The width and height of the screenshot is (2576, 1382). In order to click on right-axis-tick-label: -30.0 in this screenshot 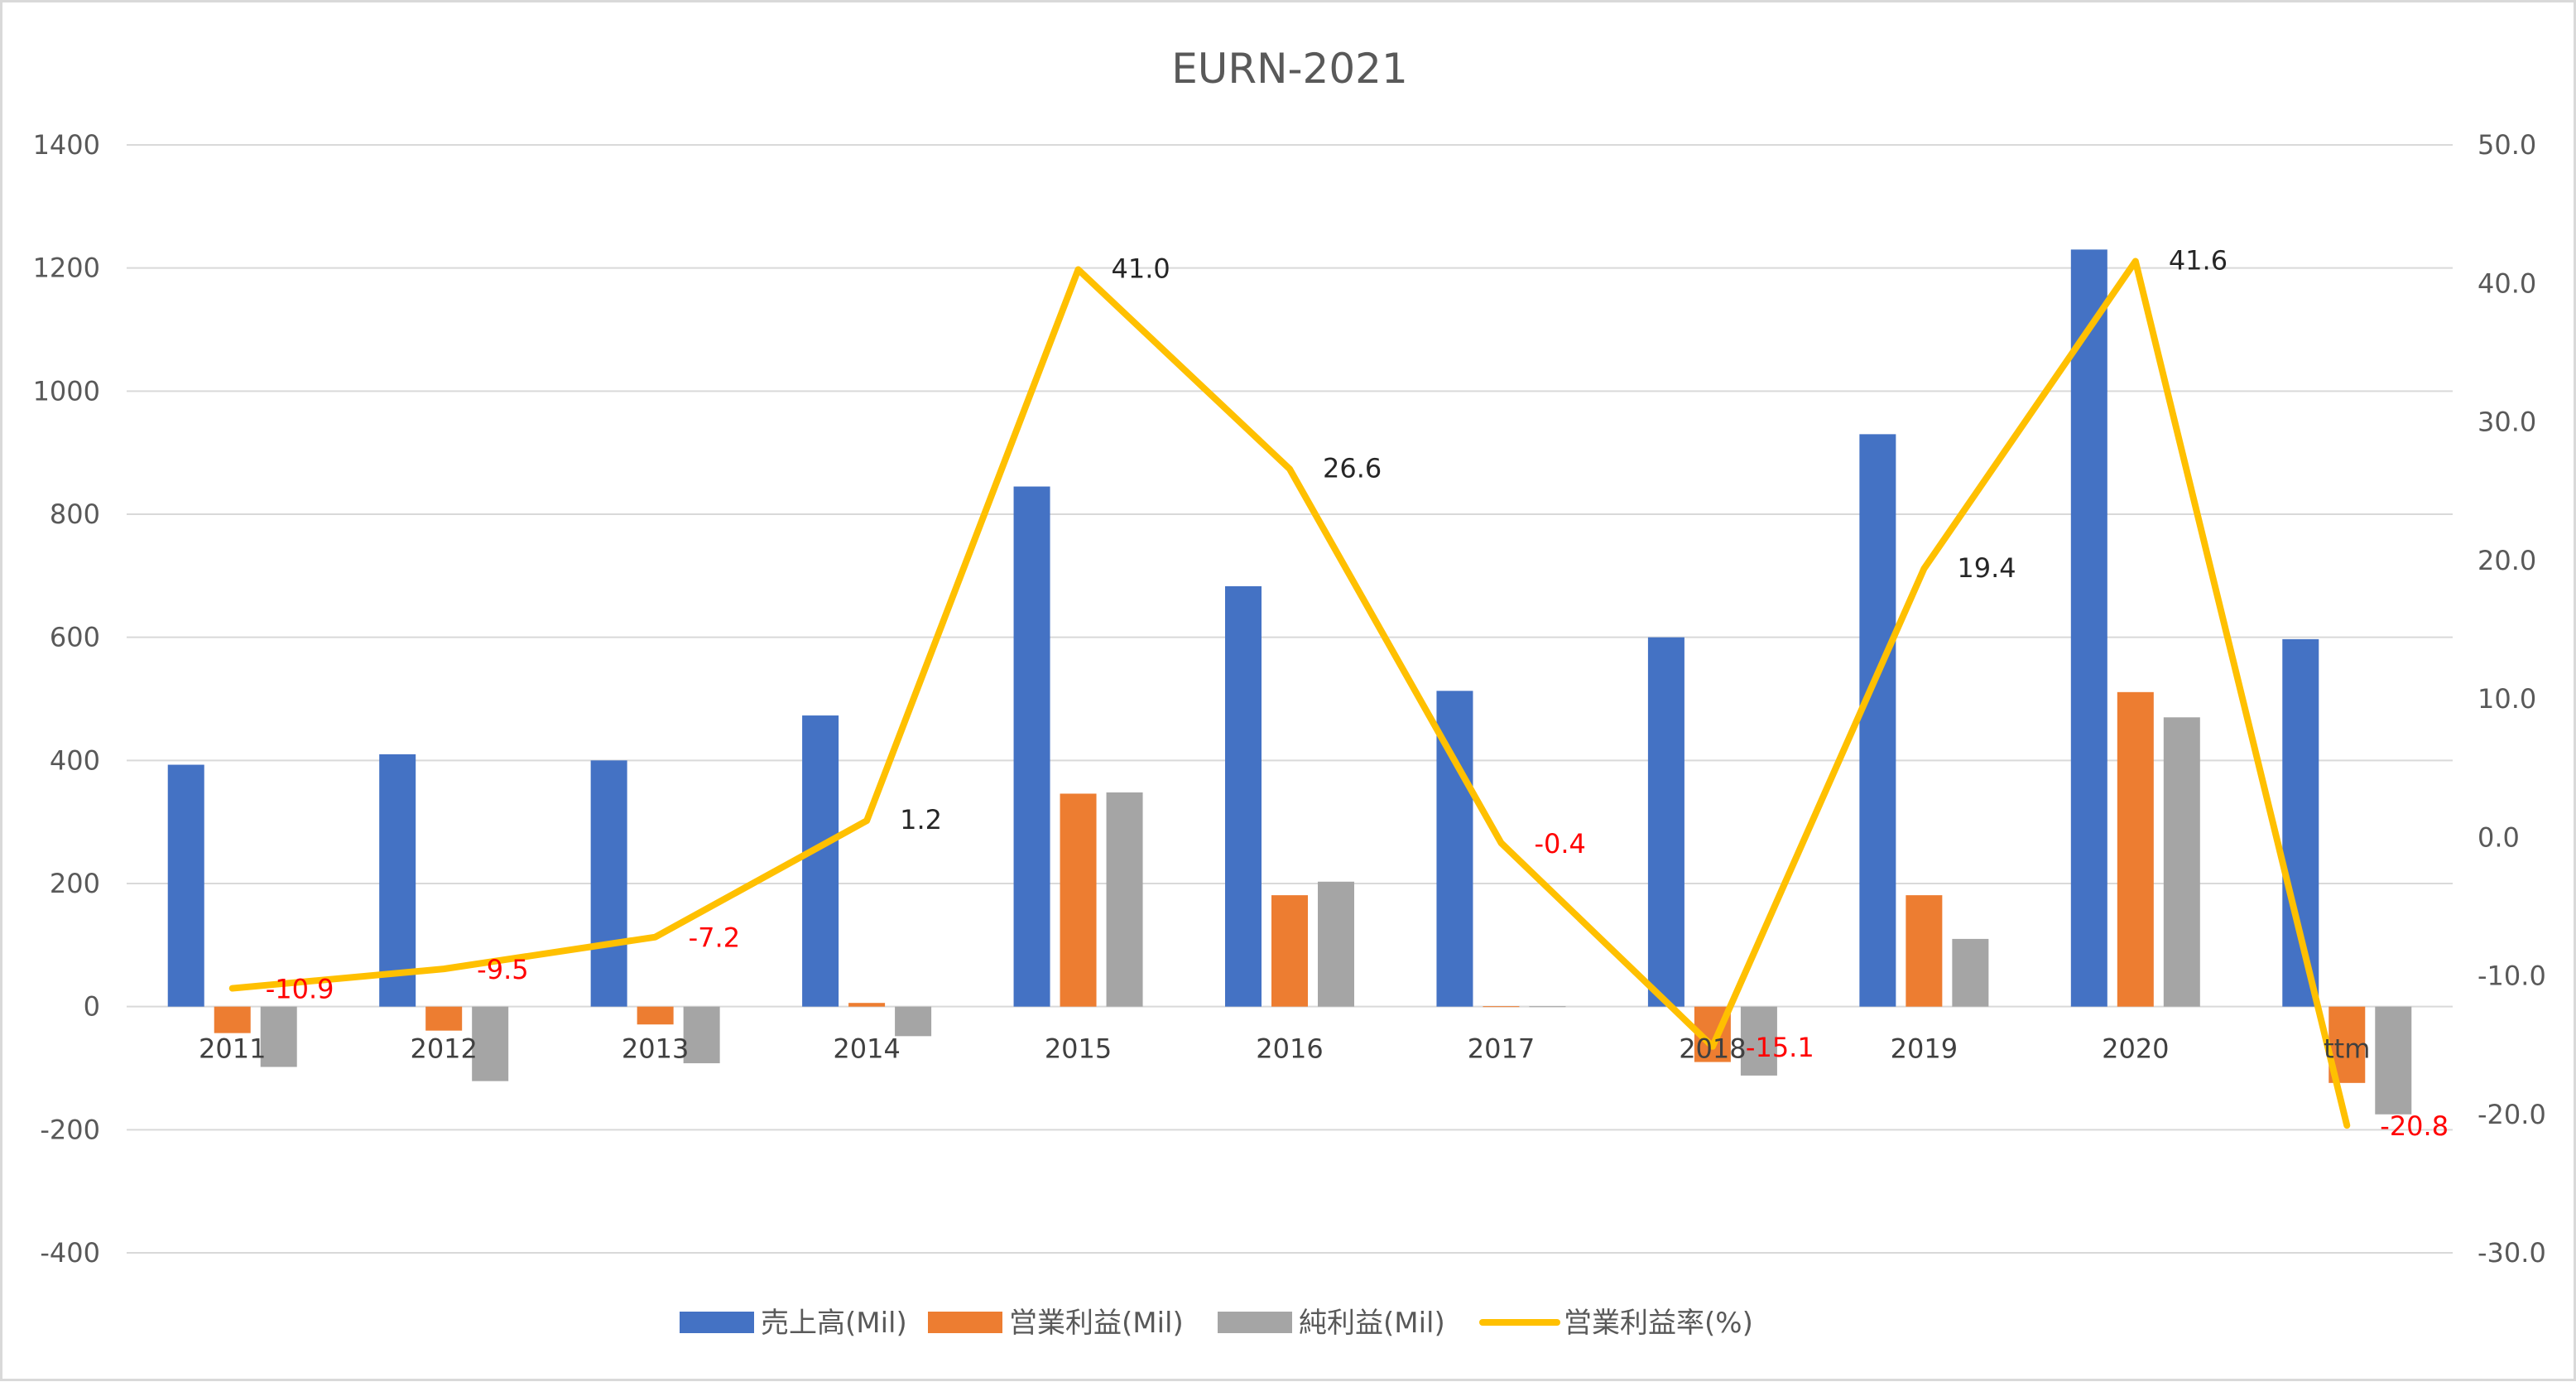, I will do `click(2511, 1253)`.